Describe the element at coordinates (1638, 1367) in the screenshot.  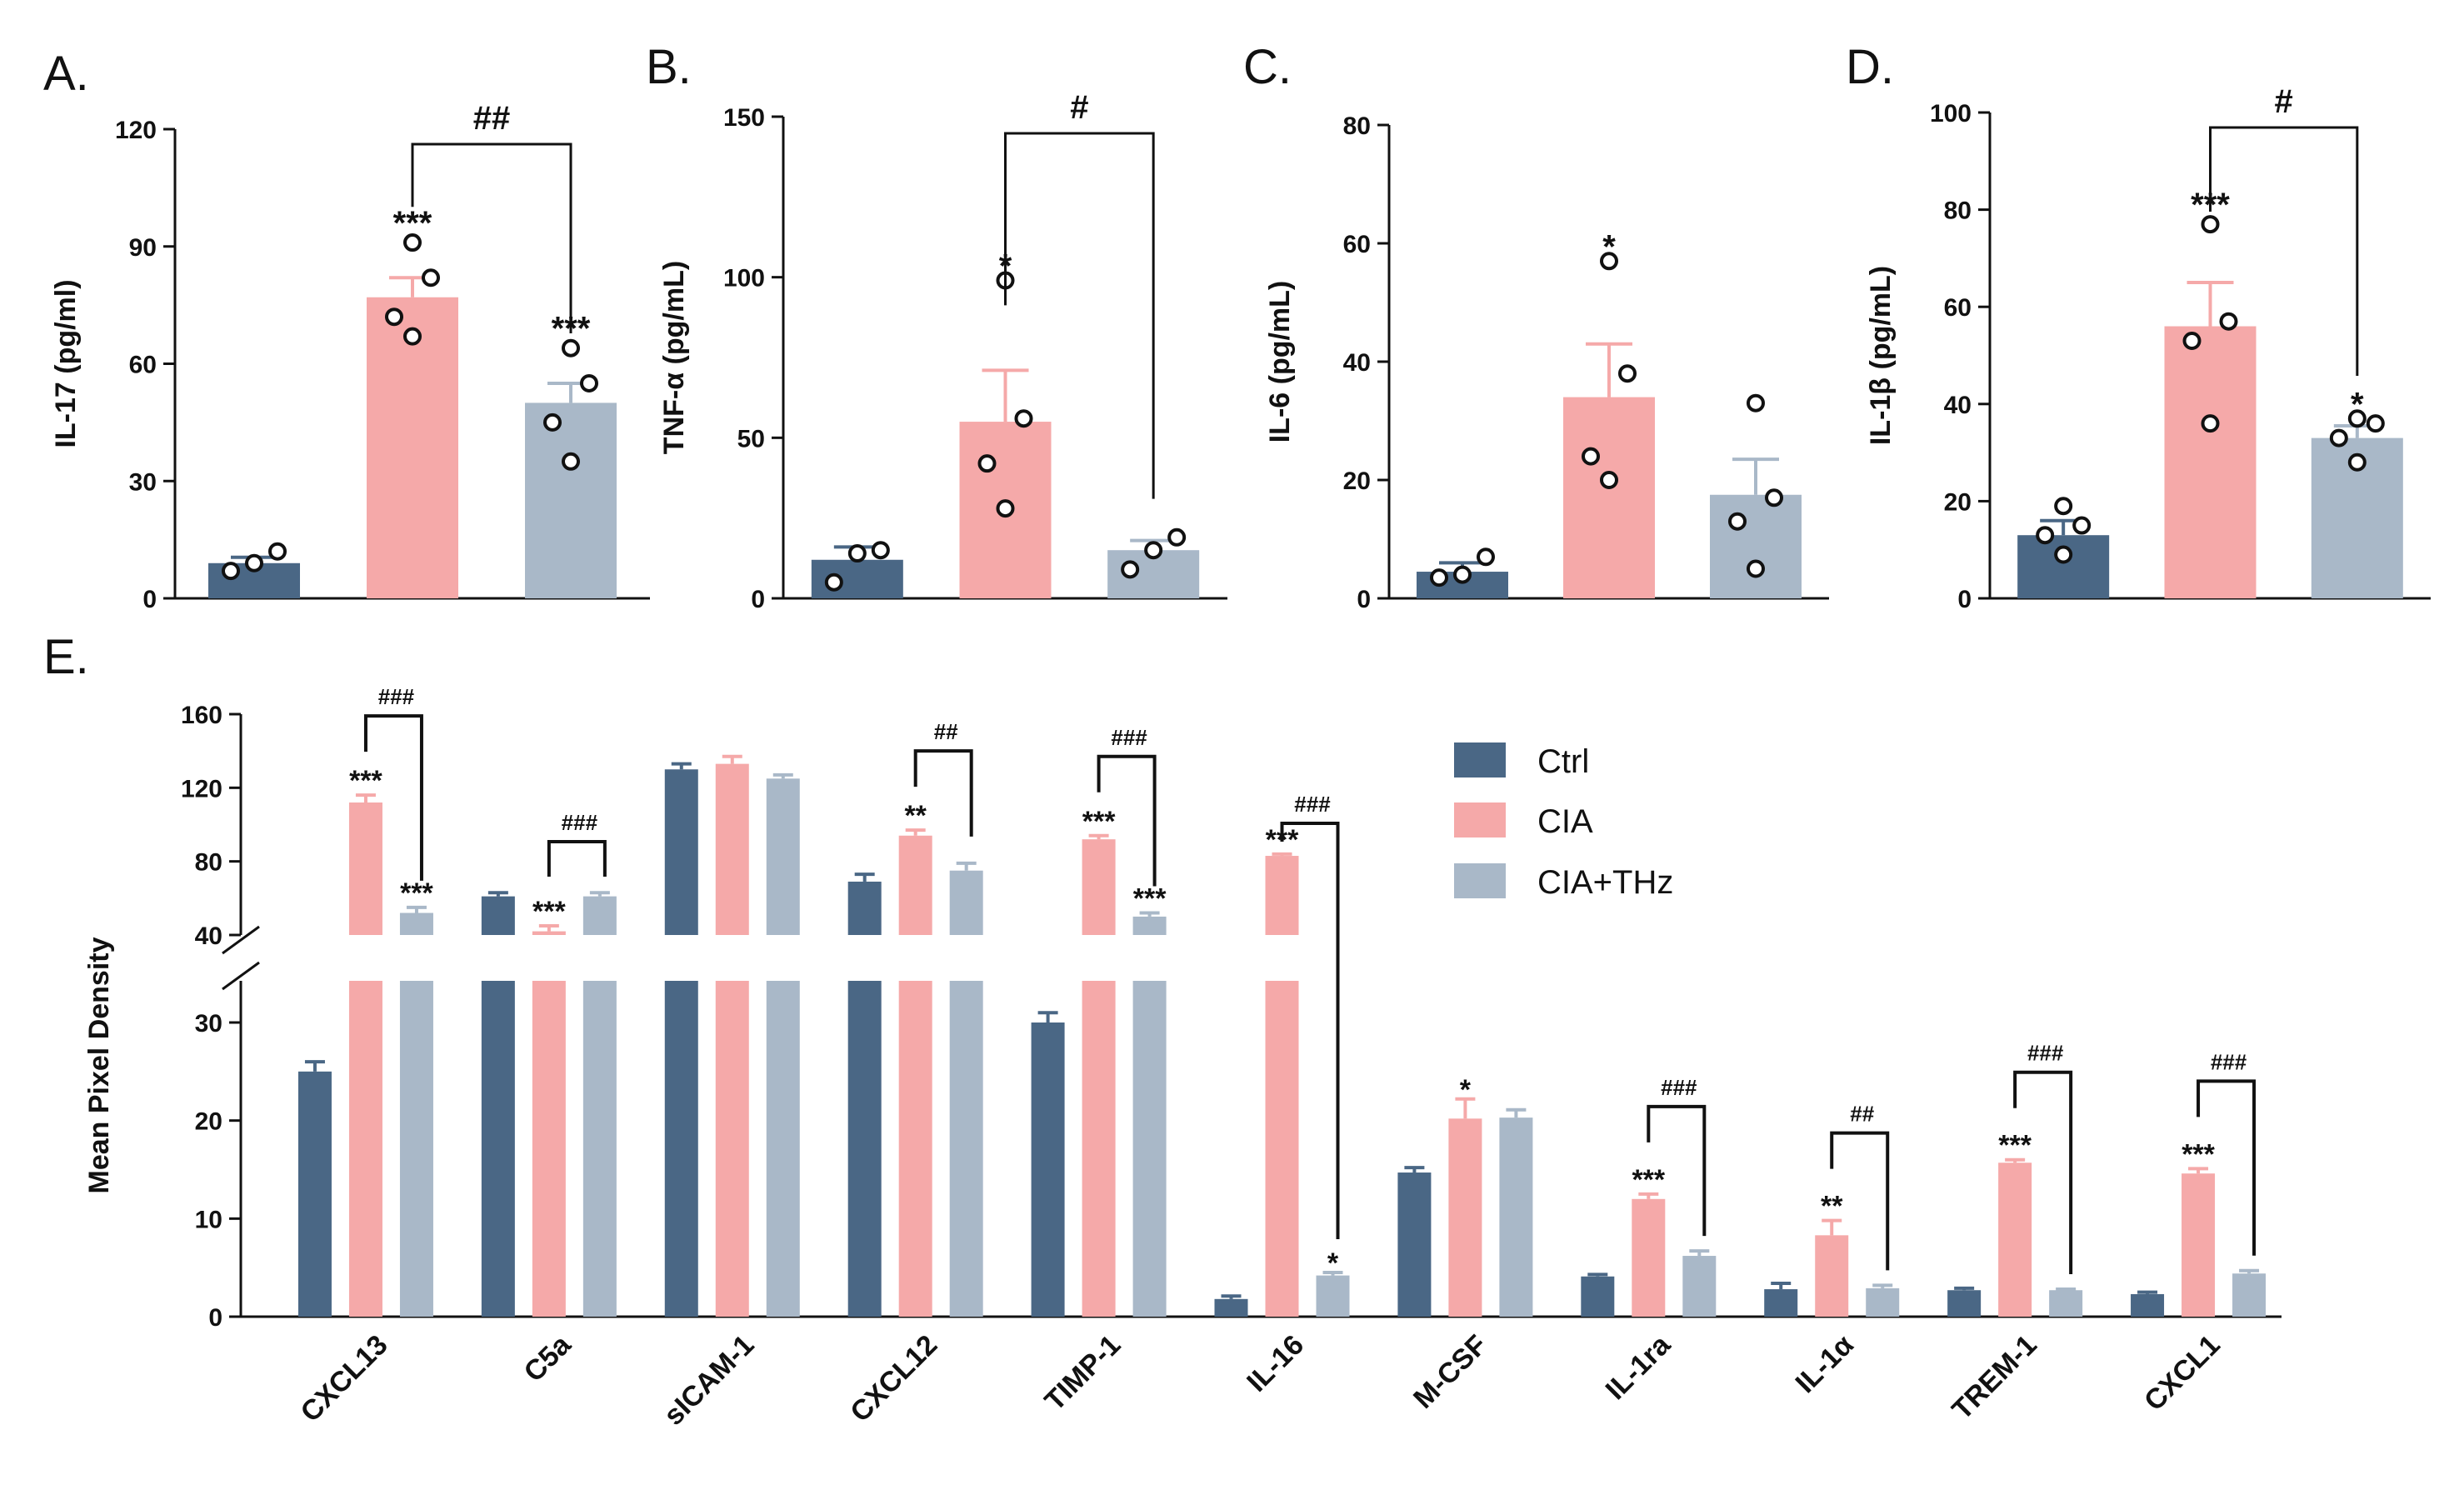
I see `x-tick-label: IL-1ra` at that location.